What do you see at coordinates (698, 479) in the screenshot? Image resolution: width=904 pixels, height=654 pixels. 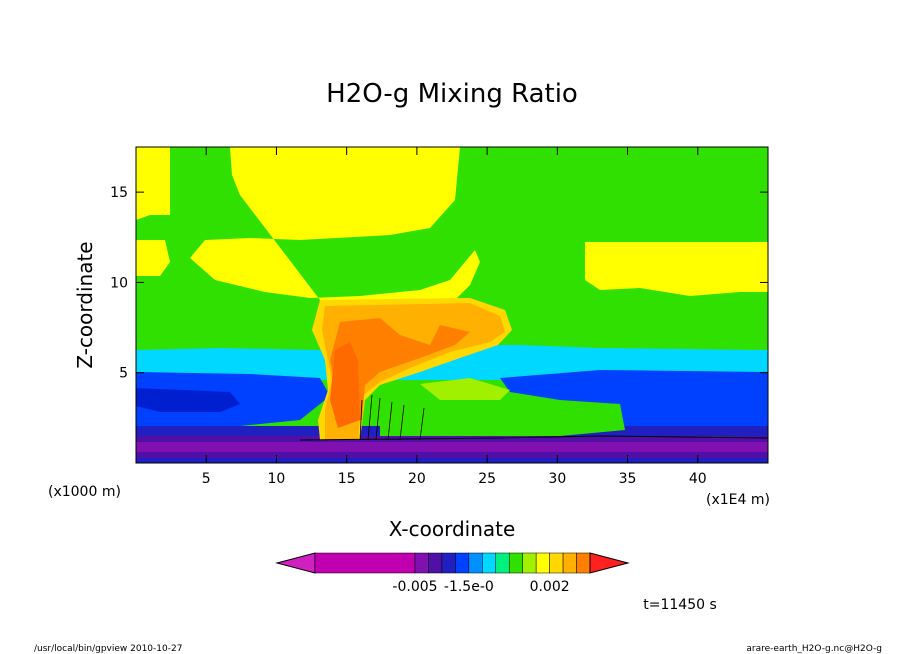 I see `x-tick-label: 40` at bounding box center [698, 479].